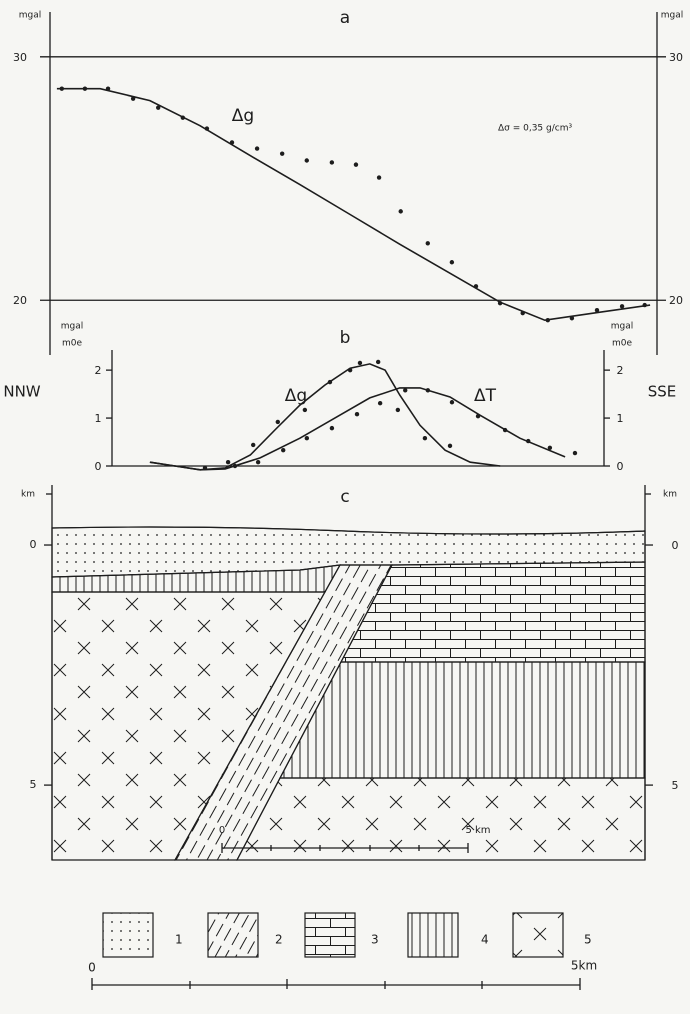 The height and width of the screenshot is (1014, 690). Describe the element at coordinates (588, 940) in the screenshot. I see `legend-label: 5` at that location.